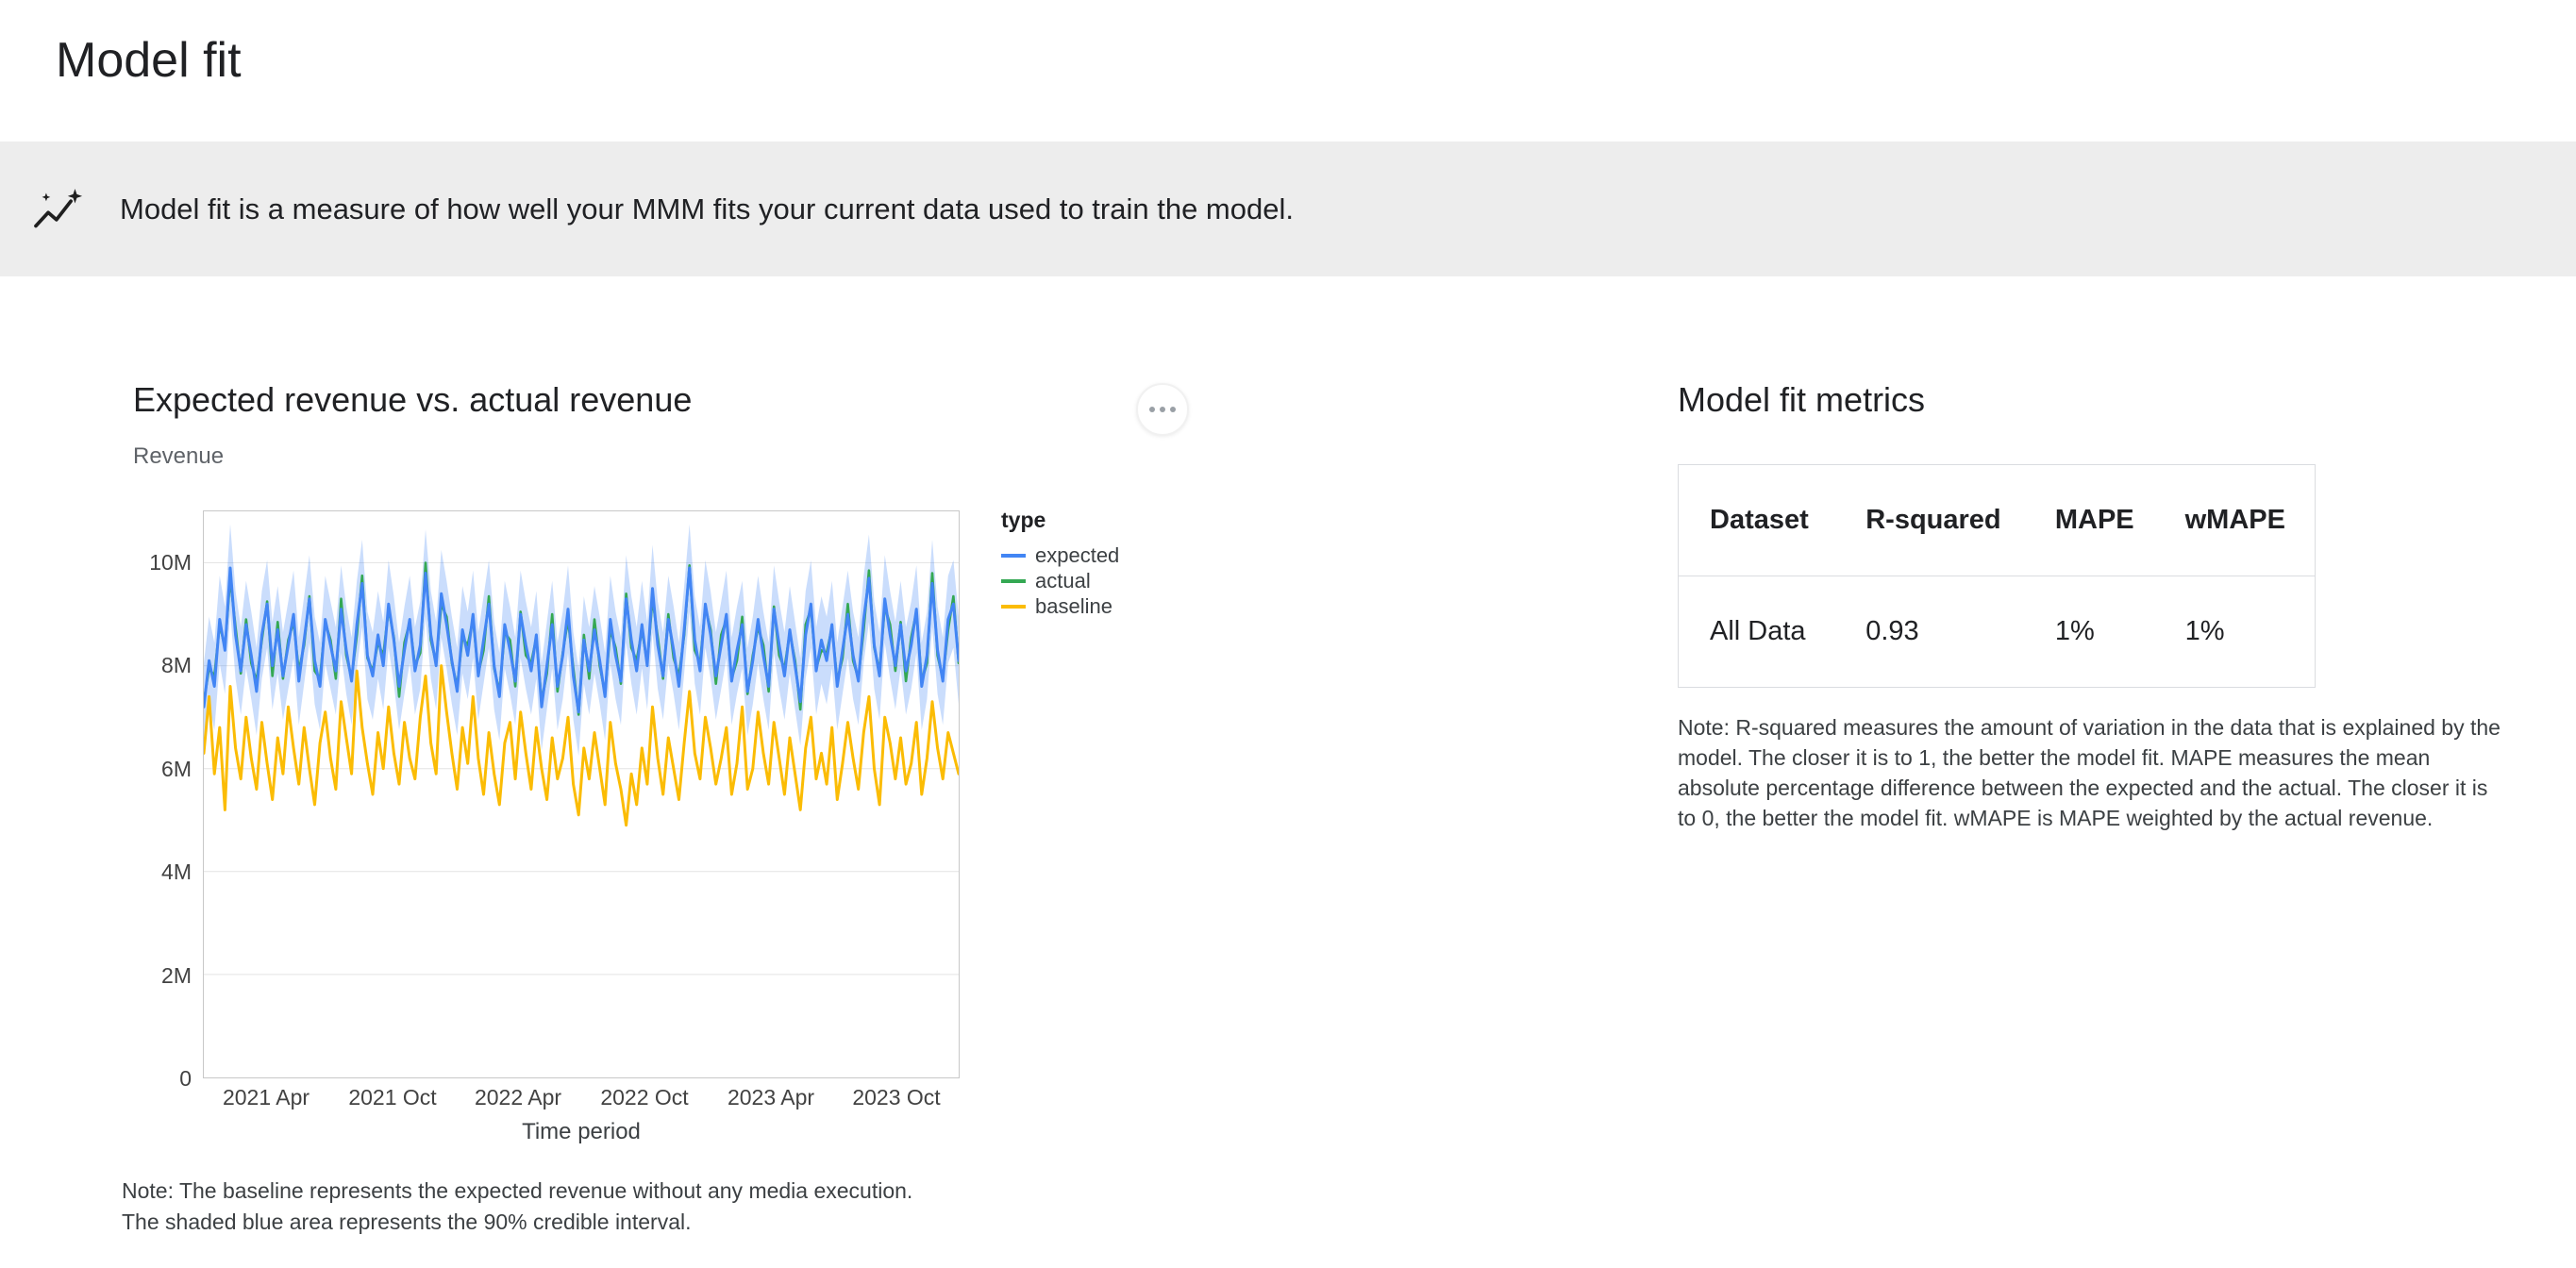 The image size is (2576, 1268). What do you see at coordinates (1933, 520) in the screenshot?
I see `column-header-r-squared: R-squared` at bounding box center [1933, 520].